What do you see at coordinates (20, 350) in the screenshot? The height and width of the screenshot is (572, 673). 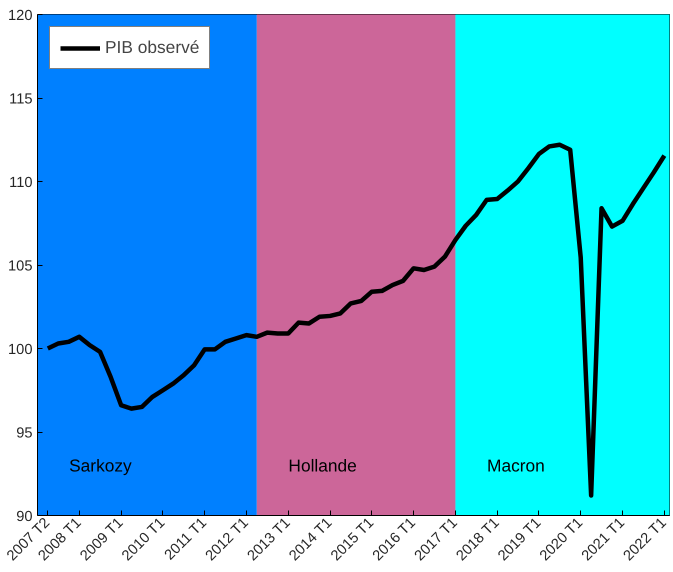 I see `y-tick-label: 100` at bounding box center [20, 350].